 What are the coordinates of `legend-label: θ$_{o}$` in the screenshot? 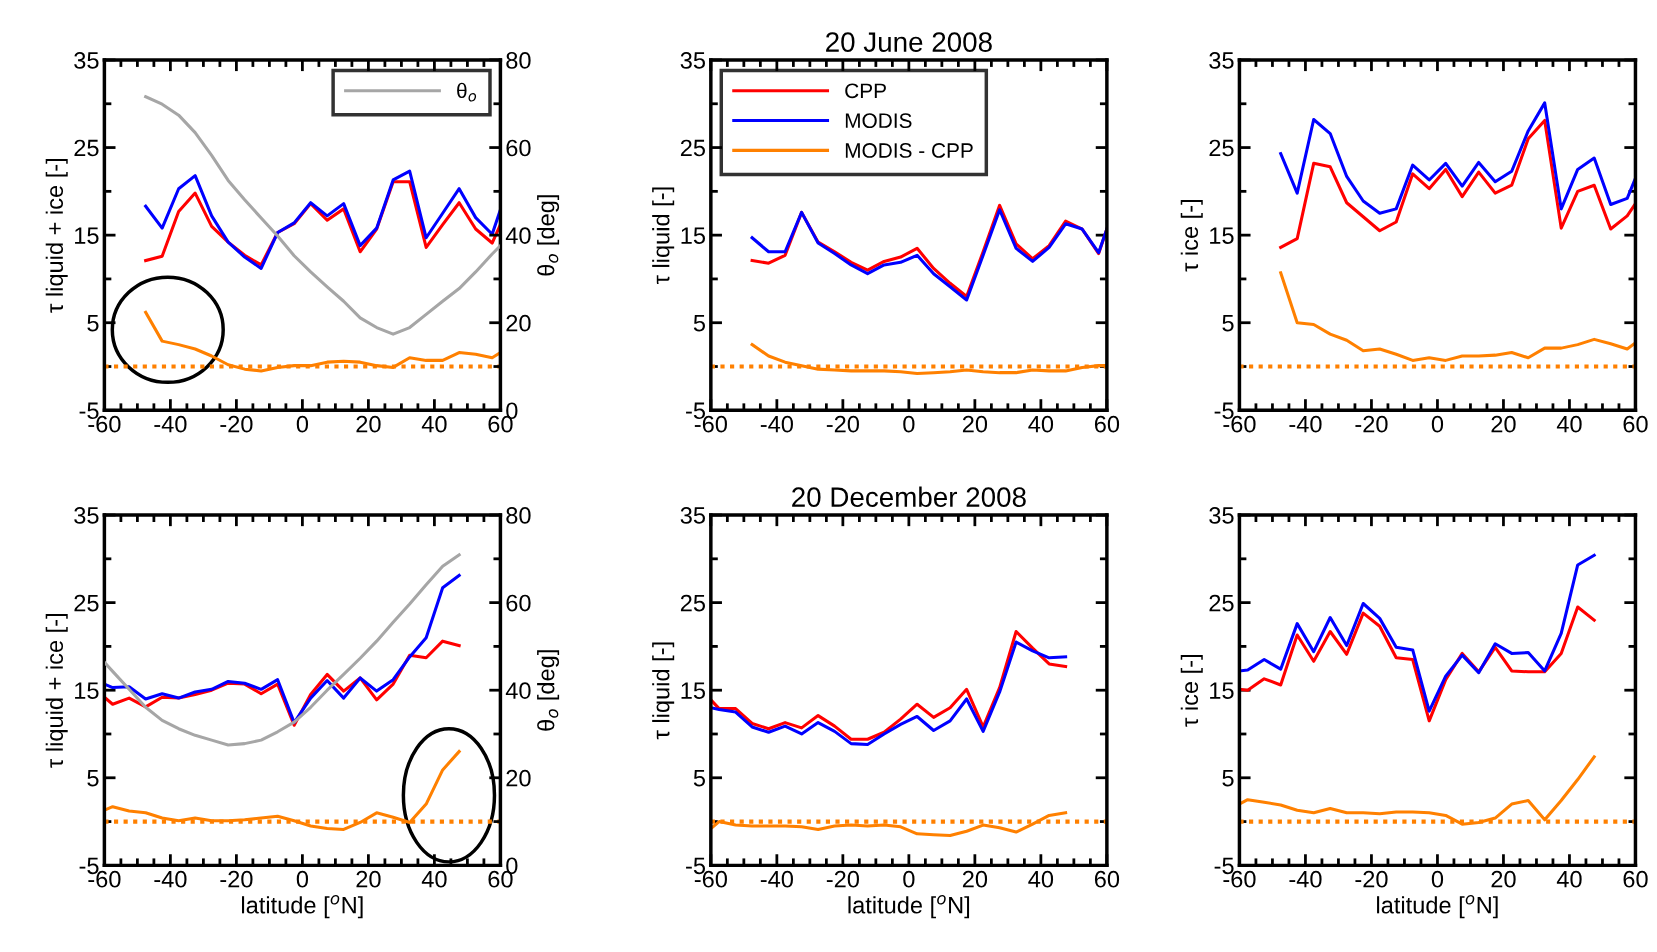 It's located at (467, 92).